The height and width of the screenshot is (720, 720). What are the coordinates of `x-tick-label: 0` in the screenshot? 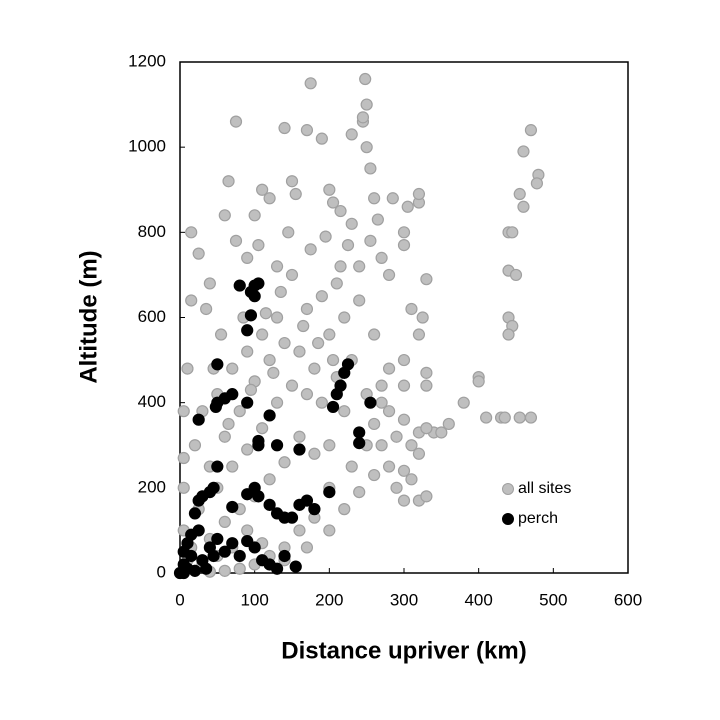 It's located at (179, 599).